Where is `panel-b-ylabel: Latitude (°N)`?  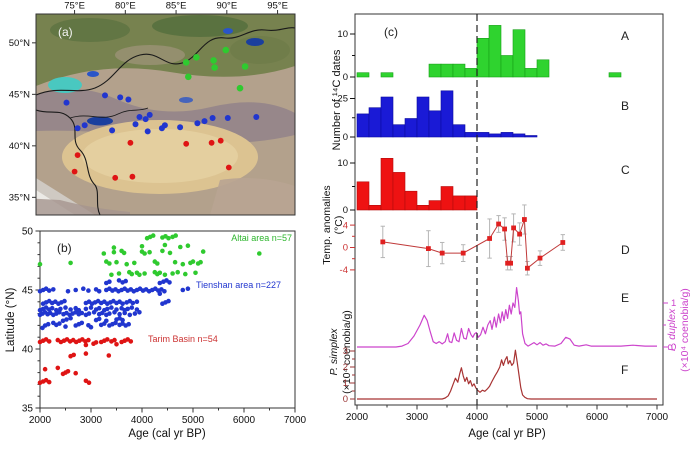
panel-b-ylabel: Latitude (°N) is located at coordinates (11, 319).